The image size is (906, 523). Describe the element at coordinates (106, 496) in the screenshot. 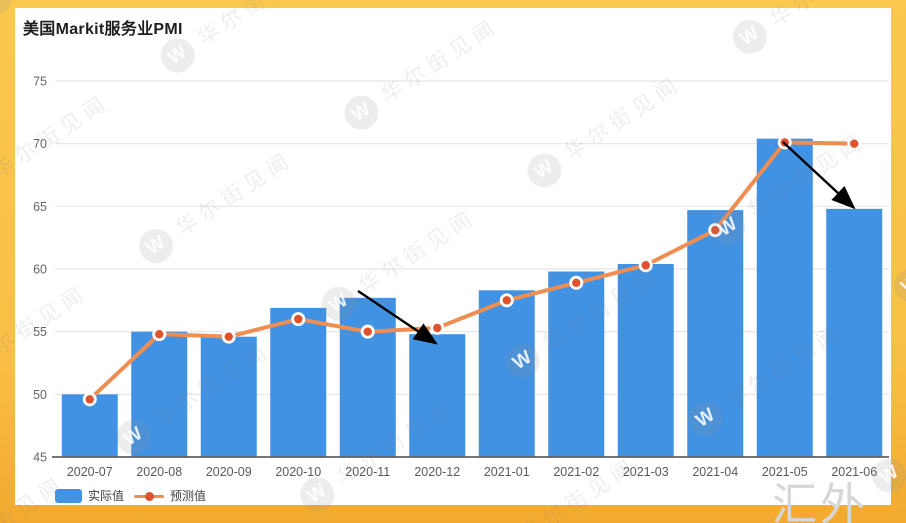

I see `legend-actual-label: 实际值` at that location.